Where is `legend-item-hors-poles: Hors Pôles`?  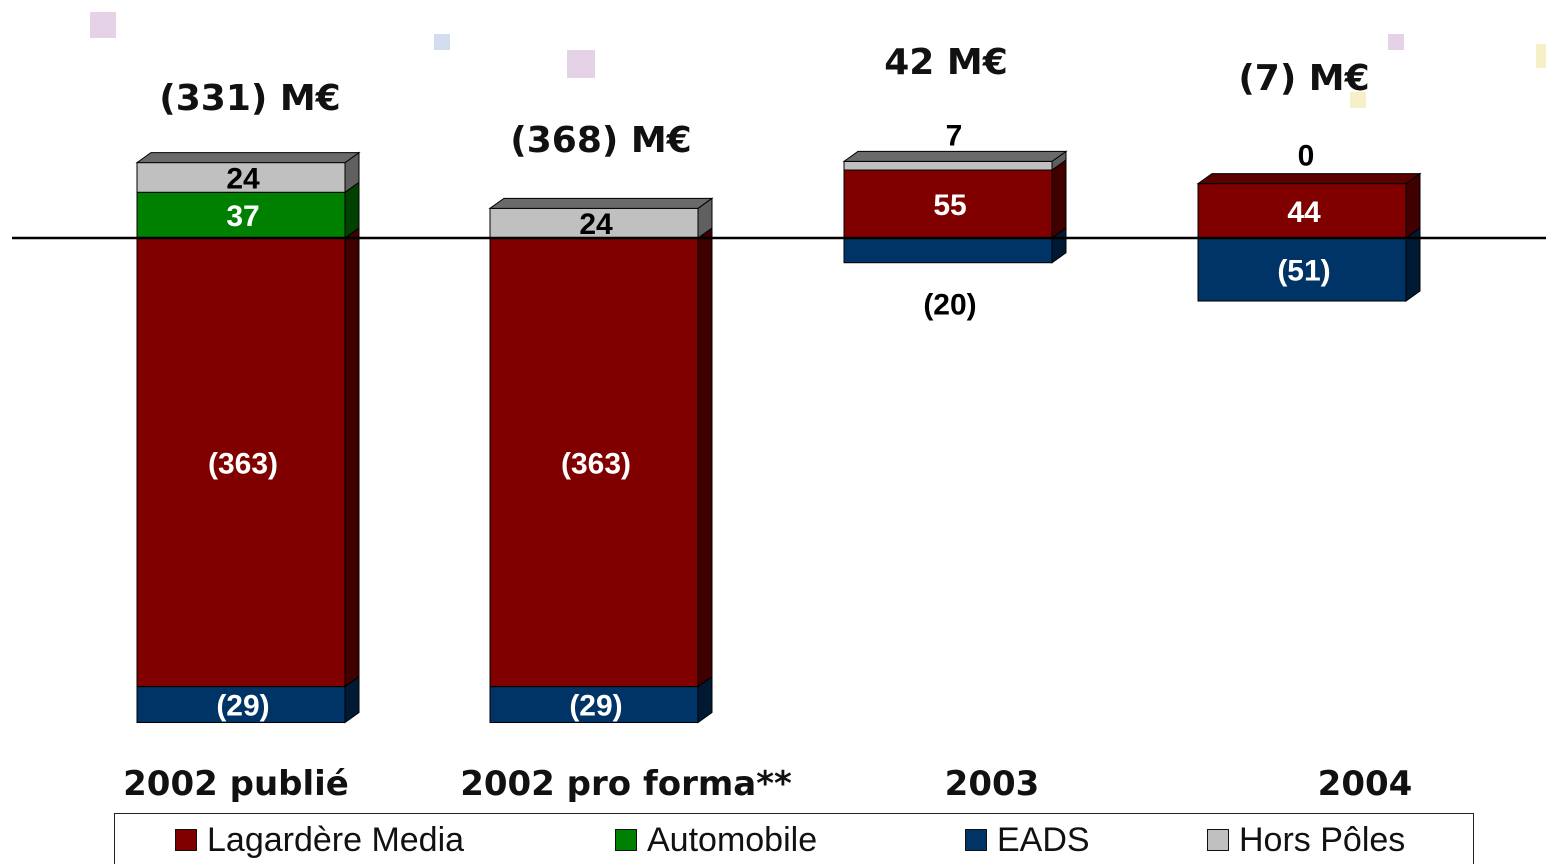
legend-item-hors-poles: Hors Pôles is located at coordinates (1306, 839).